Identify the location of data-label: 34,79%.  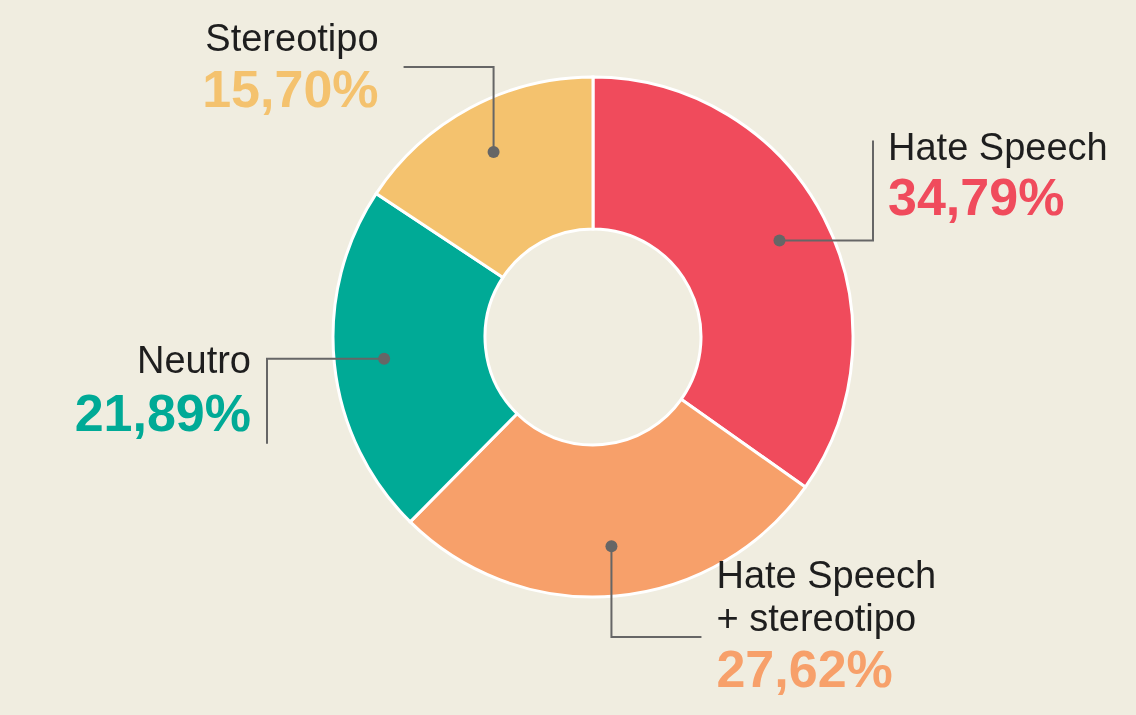
(976, 197).